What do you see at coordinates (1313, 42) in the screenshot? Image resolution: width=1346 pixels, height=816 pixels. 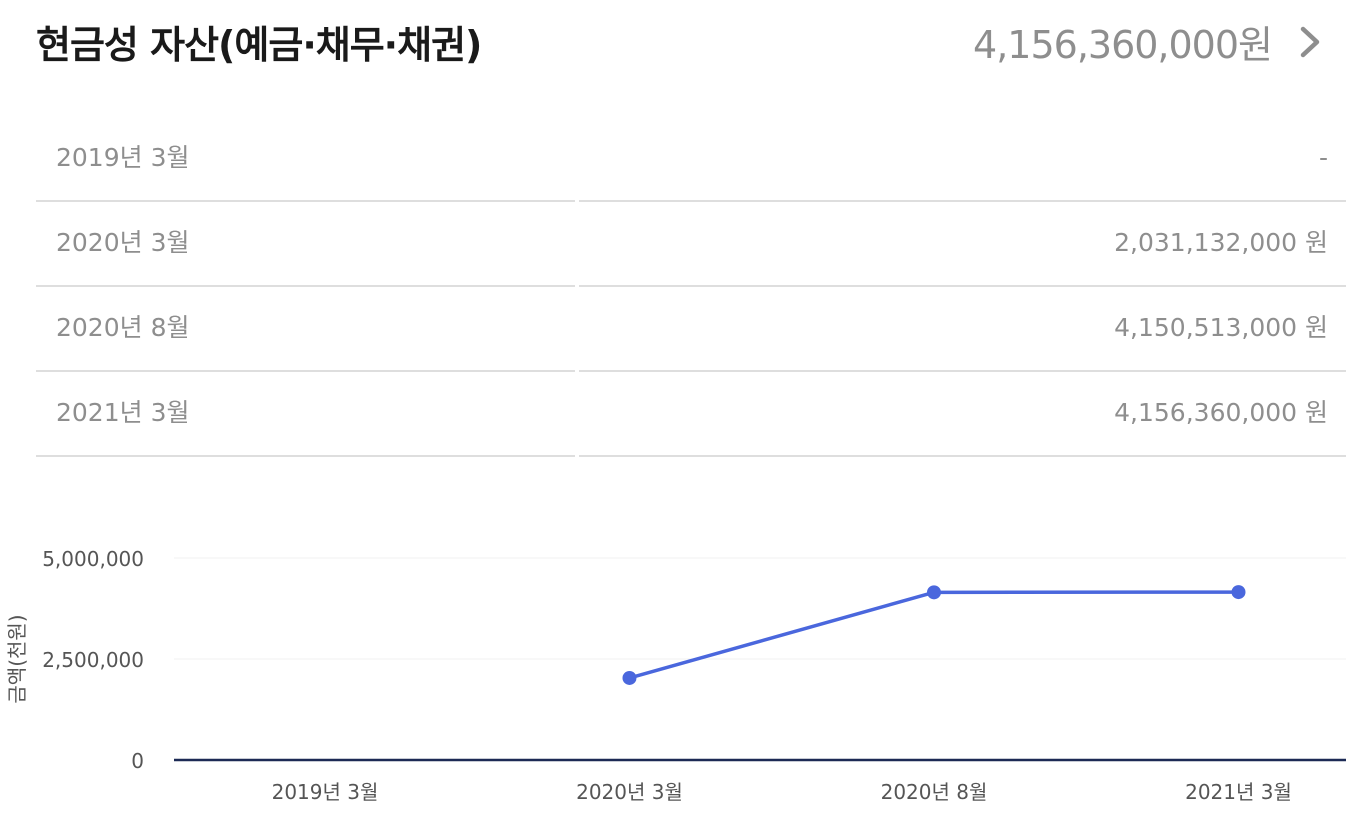 I see `chevron-right-icon` at bounding box center [1313, 42].